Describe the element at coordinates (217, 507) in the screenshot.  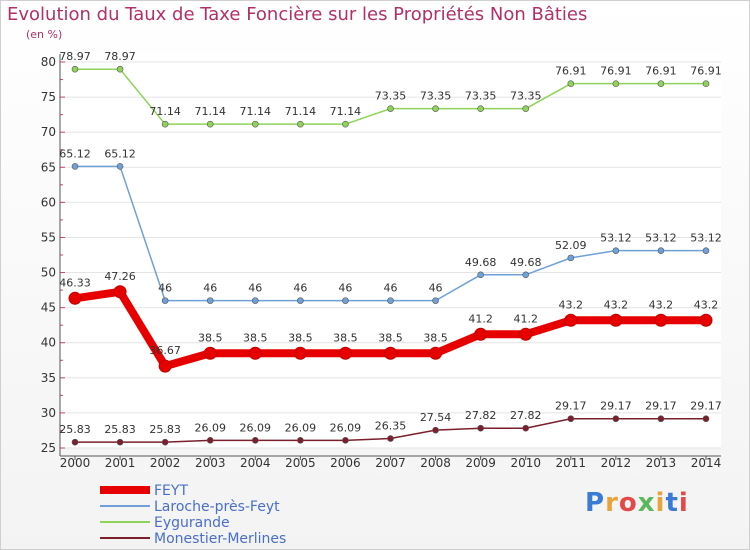
I see `legend-label: Laroche-près-Feyt` at that location.